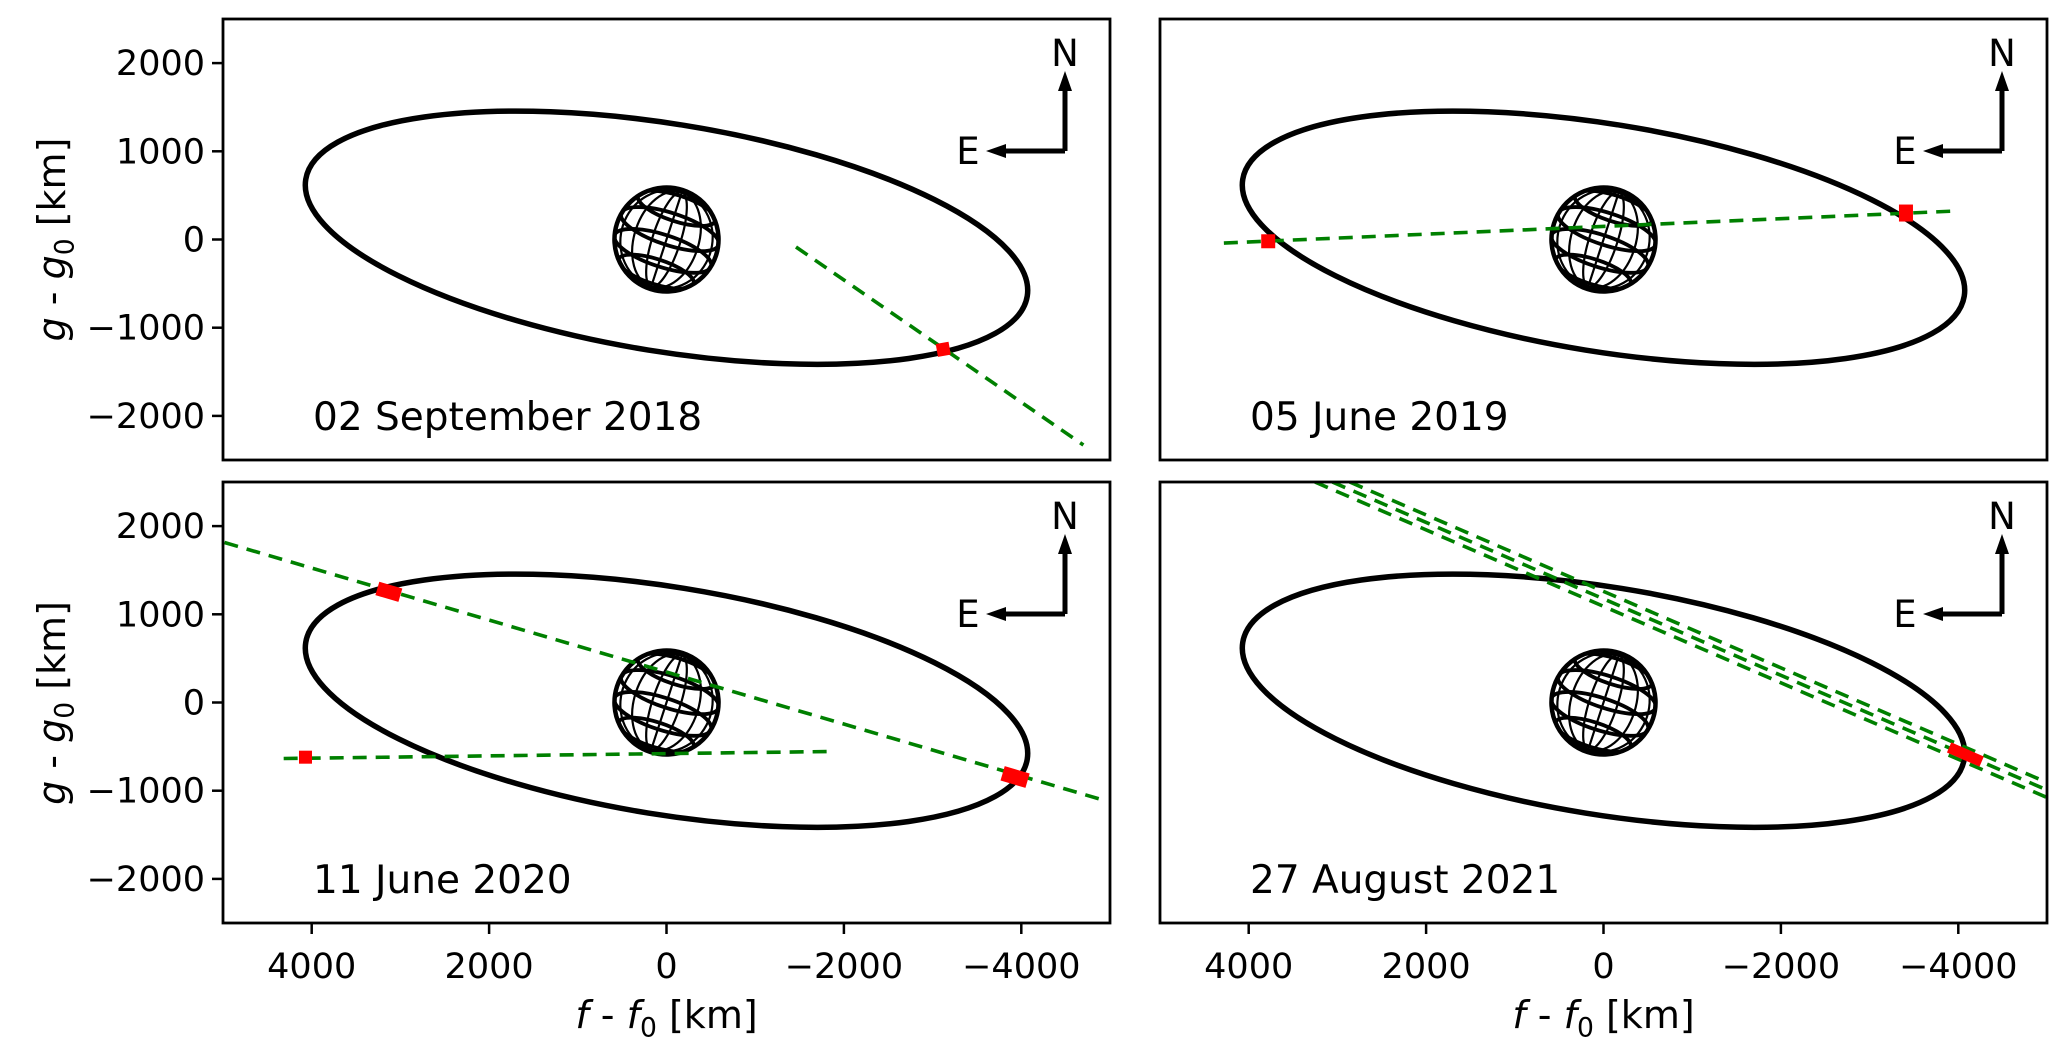  What do you see at coordinates (1379, 417) in the screenshot?
I see `date-label: 05 June 2019` at bounding box center [1379, 417].